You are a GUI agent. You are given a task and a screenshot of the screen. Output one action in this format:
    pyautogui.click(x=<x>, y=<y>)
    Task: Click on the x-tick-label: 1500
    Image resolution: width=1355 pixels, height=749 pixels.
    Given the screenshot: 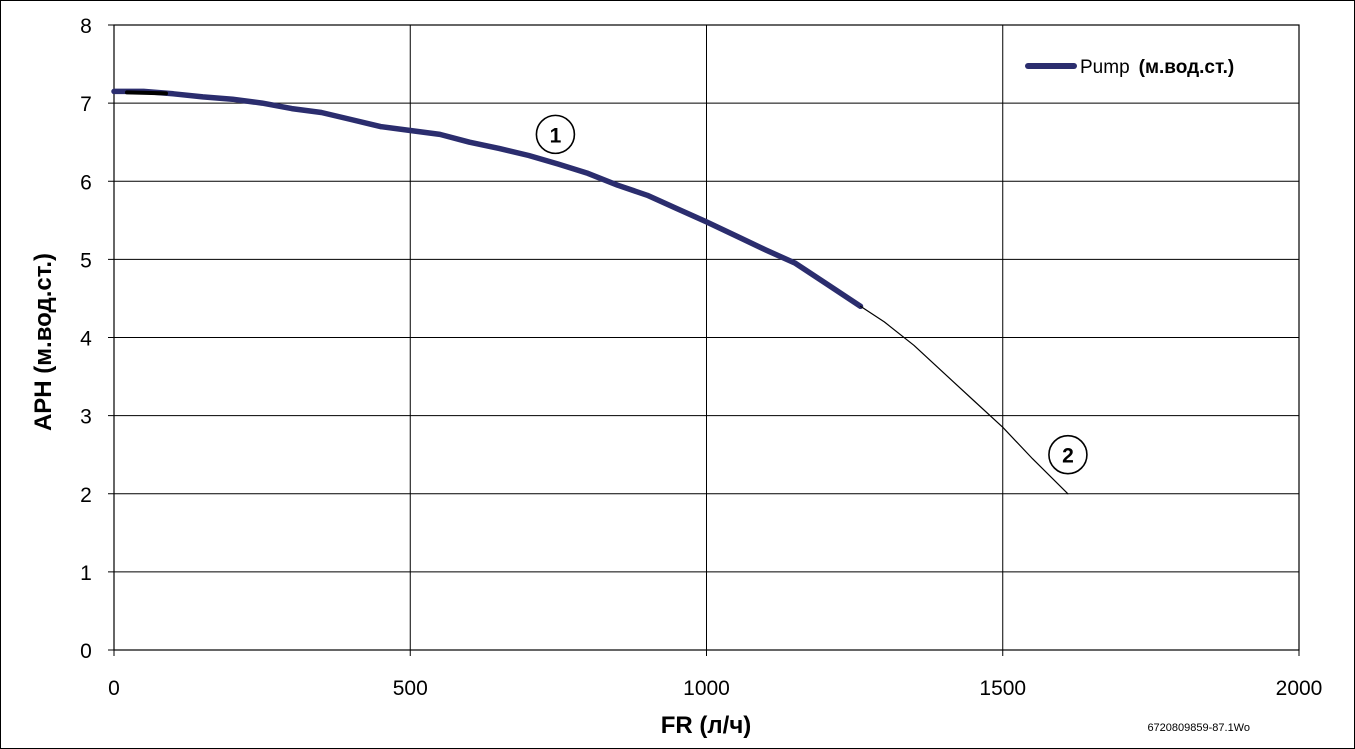 What is the action you would take?
    pyautogui.click(x=1002, y=688)
    